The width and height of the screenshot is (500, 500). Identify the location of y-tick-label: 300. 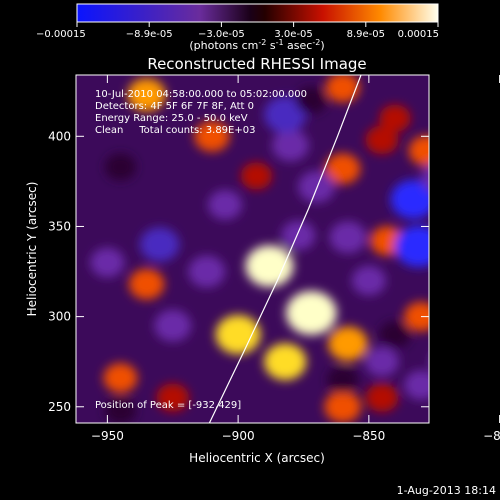
(59, 317).